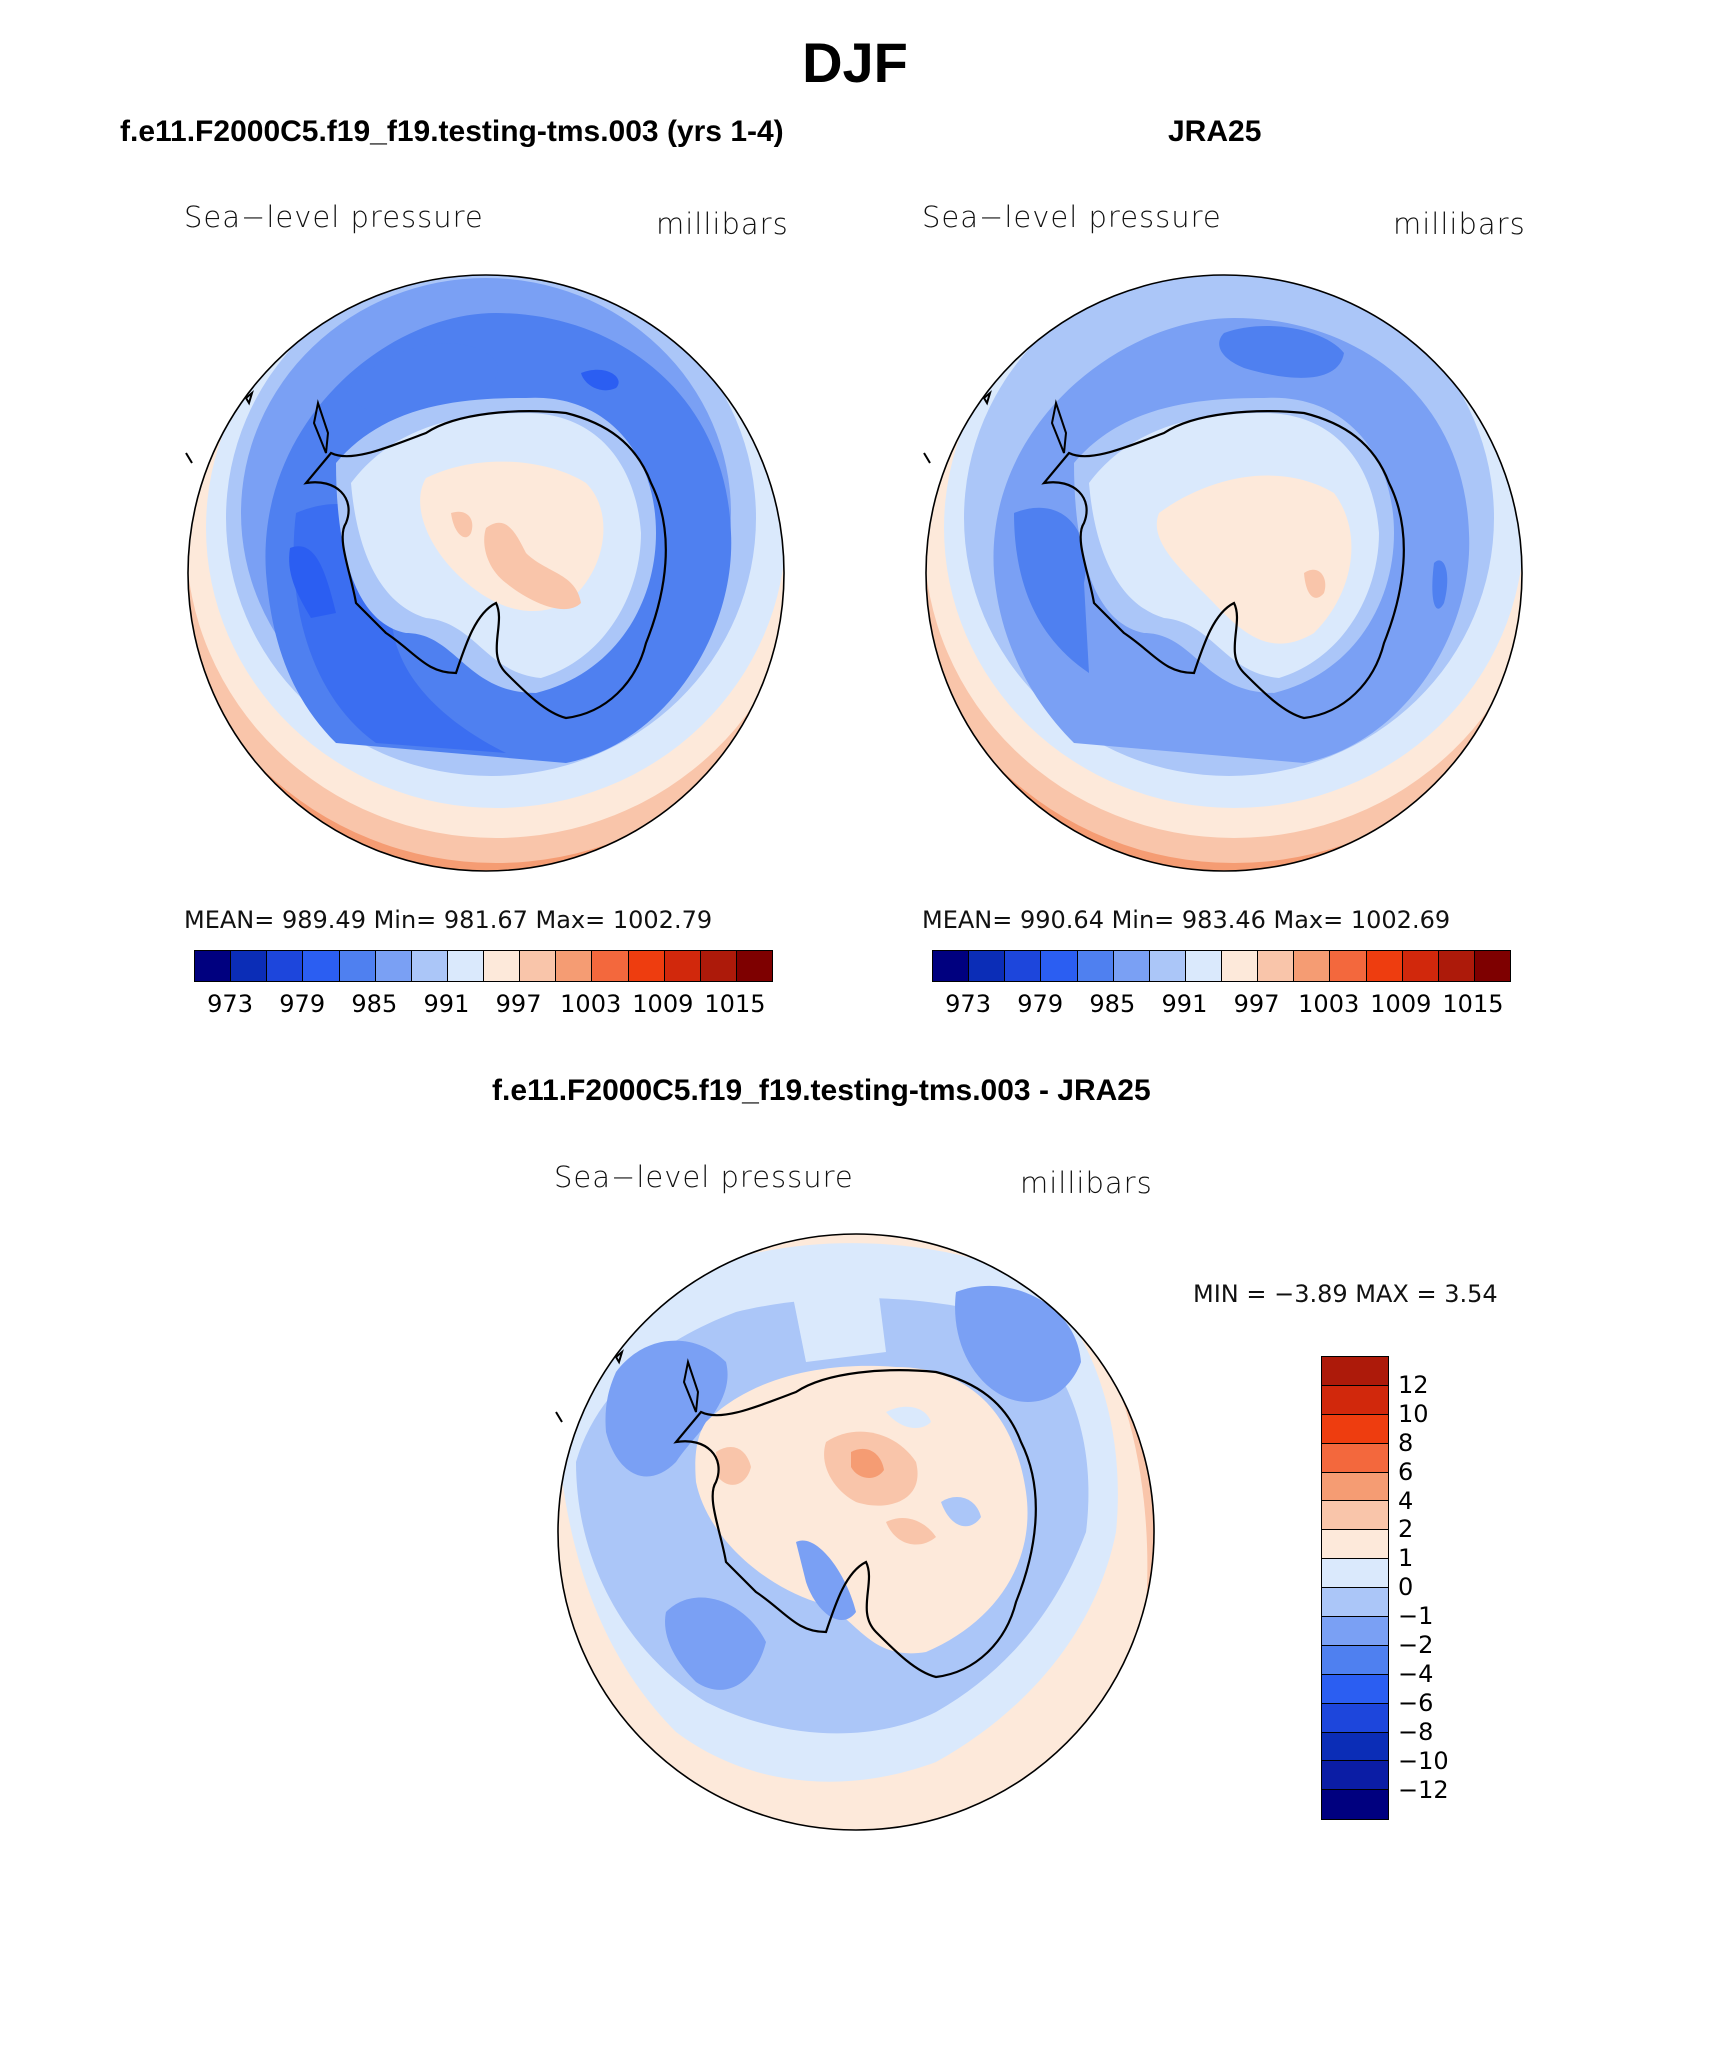  Describe the element at coordinates (1438, 1587) in the screenshot. I see `colorbar-ticks-diff: 12 10 8 6 4 2 1 0 −1 −2 −4 −6 −8 −10 −12` at that location.